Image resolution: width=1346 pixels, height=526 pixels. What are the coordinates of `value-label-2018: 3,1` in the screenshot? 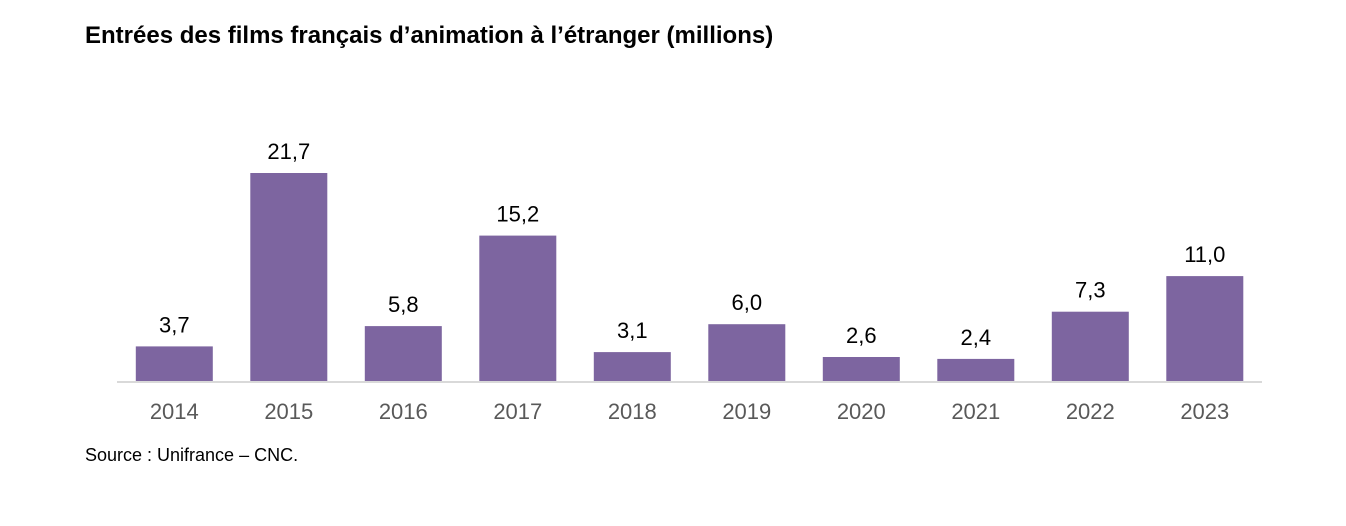 It's located at (632, 330).